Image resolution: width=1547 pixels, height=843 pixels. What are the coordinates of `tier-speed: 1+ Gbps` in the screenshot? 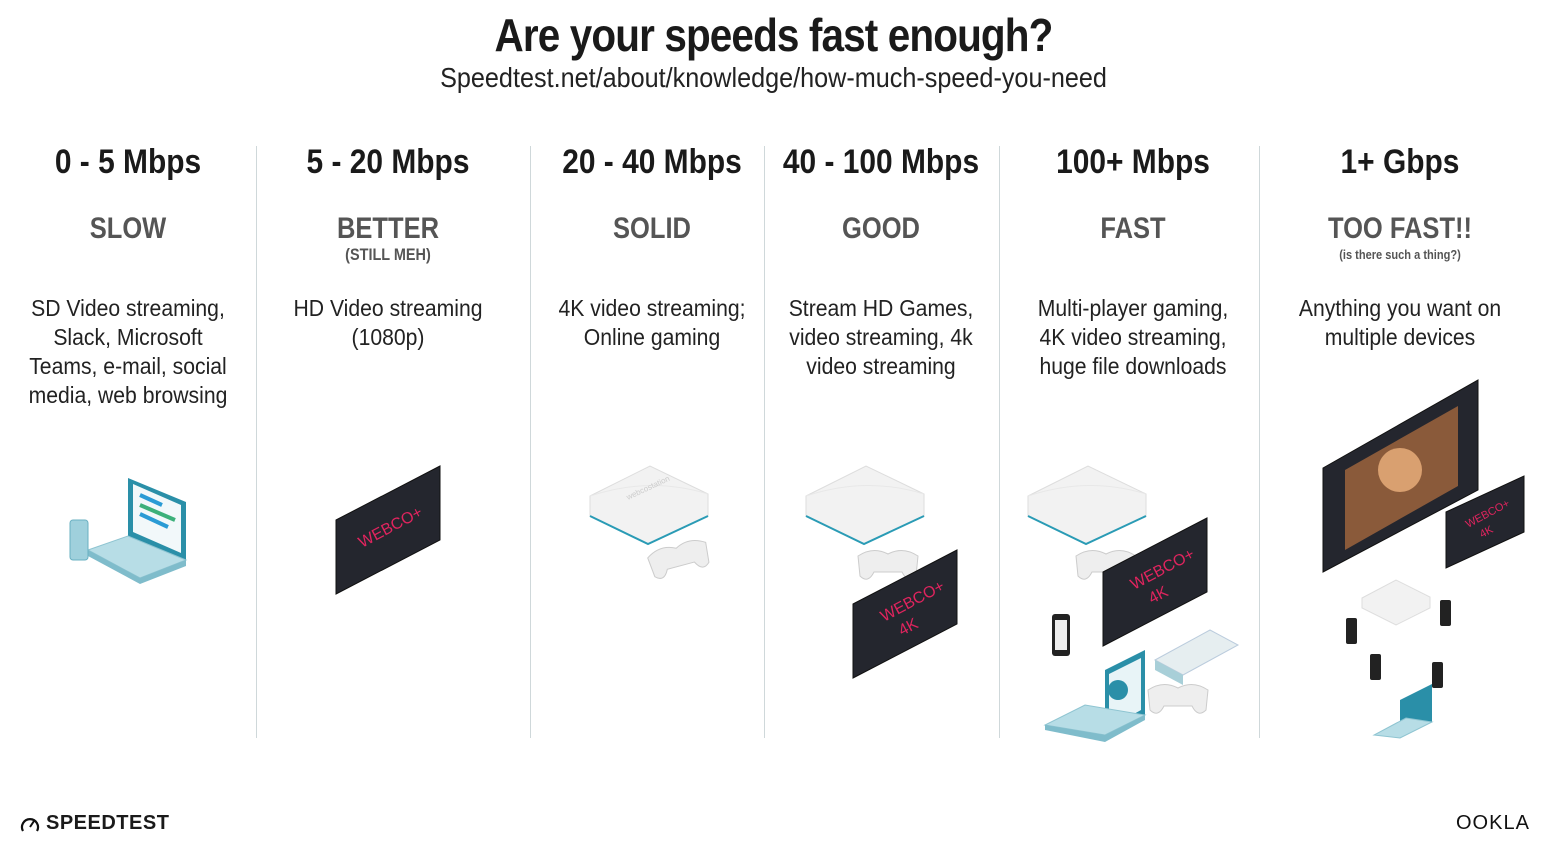 It's located at (1400, 162).